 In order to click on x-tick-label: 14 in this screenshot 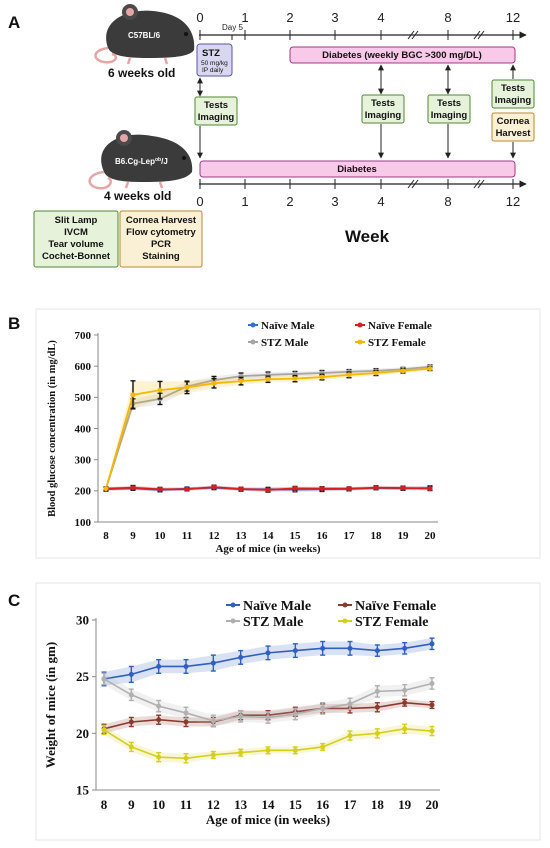, I will do `click(269, 536)`.